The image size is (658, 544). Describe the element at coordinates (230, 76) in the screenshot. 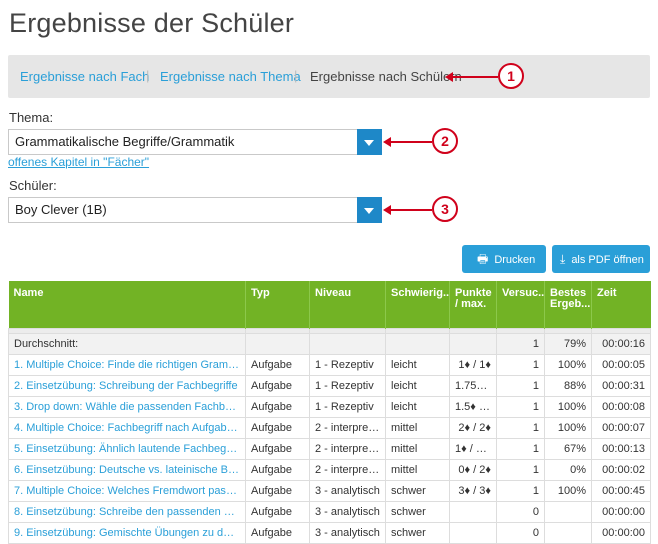

I see `tab-by-topic: Ergebnisse nach Thema` at that location.